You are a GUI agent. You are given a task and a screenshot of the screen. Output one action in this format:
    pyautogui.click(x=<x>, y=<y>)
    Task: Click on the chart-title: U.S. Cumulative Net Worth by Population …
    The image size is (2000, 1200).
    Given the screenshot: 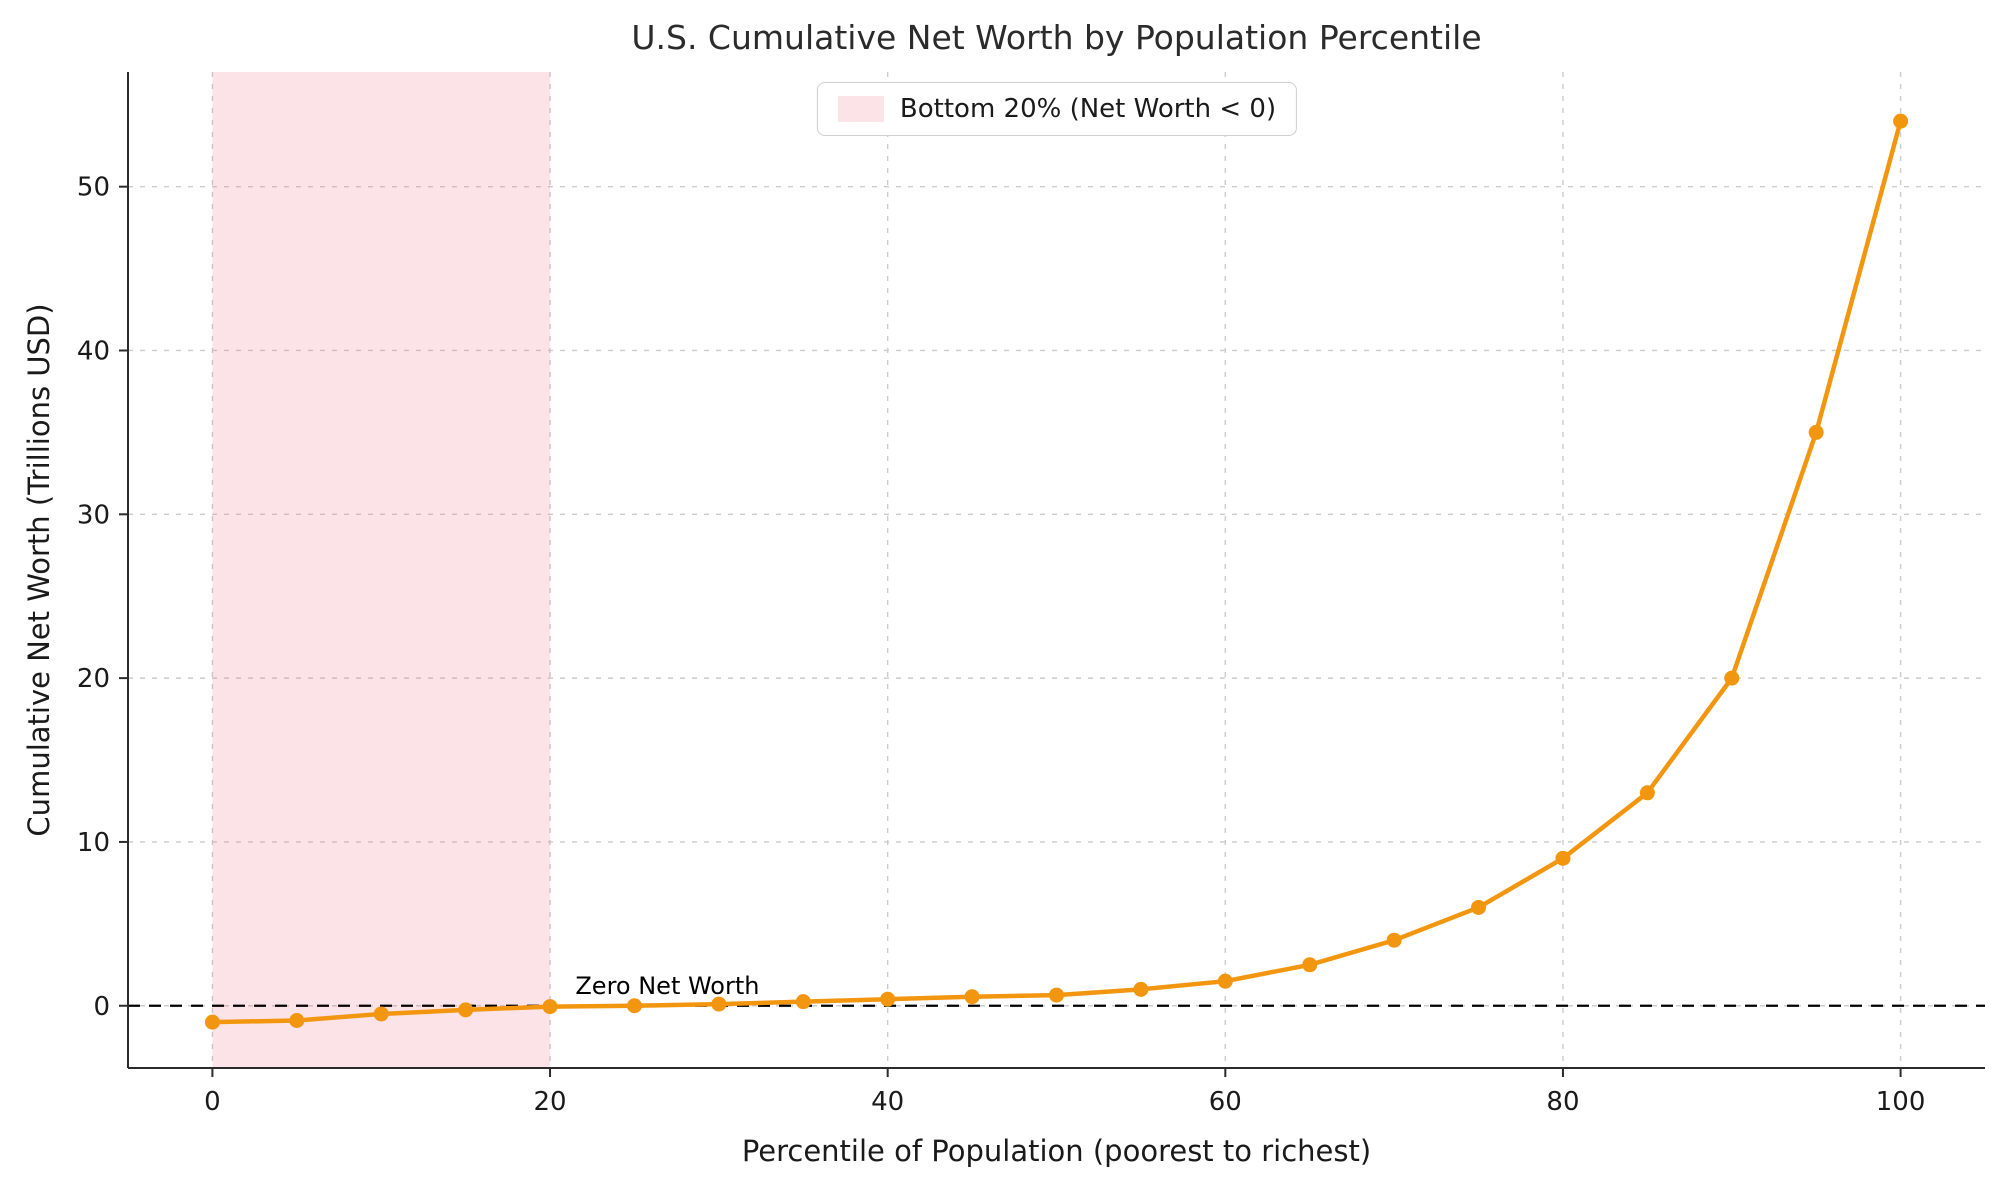 What is the action you would take?
    pyautogui.click(x=1056, y=37)
    